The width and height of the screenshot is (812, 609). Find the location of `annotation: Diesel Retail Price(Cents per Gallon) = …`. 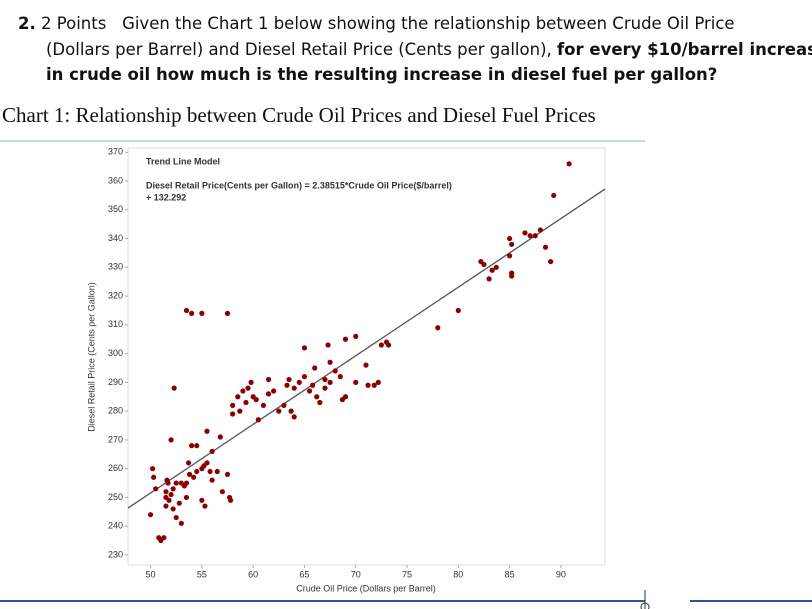

annotation: Diesel Retail Price(Cents per Gallon) = … is located at coordinates (299, 185).